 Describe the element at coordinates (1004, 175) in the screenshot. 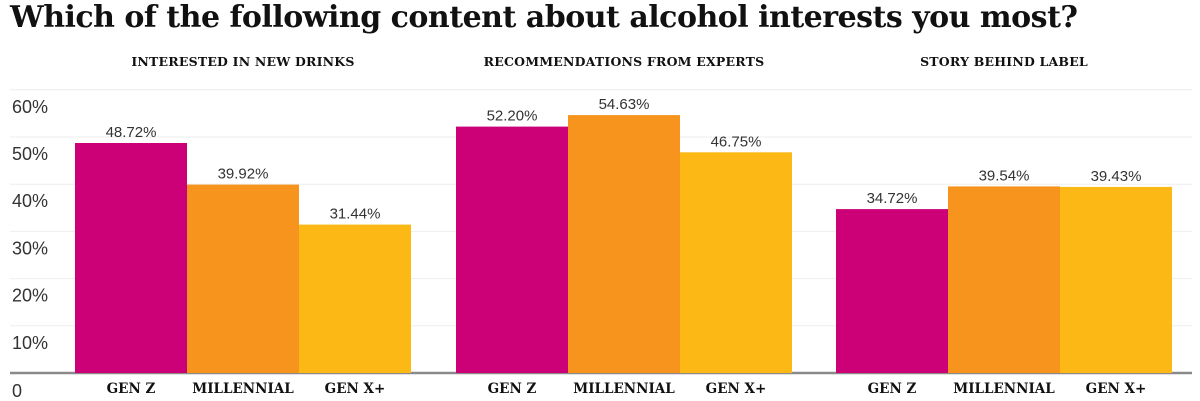

I see `data-label: 39.54%` at that location.